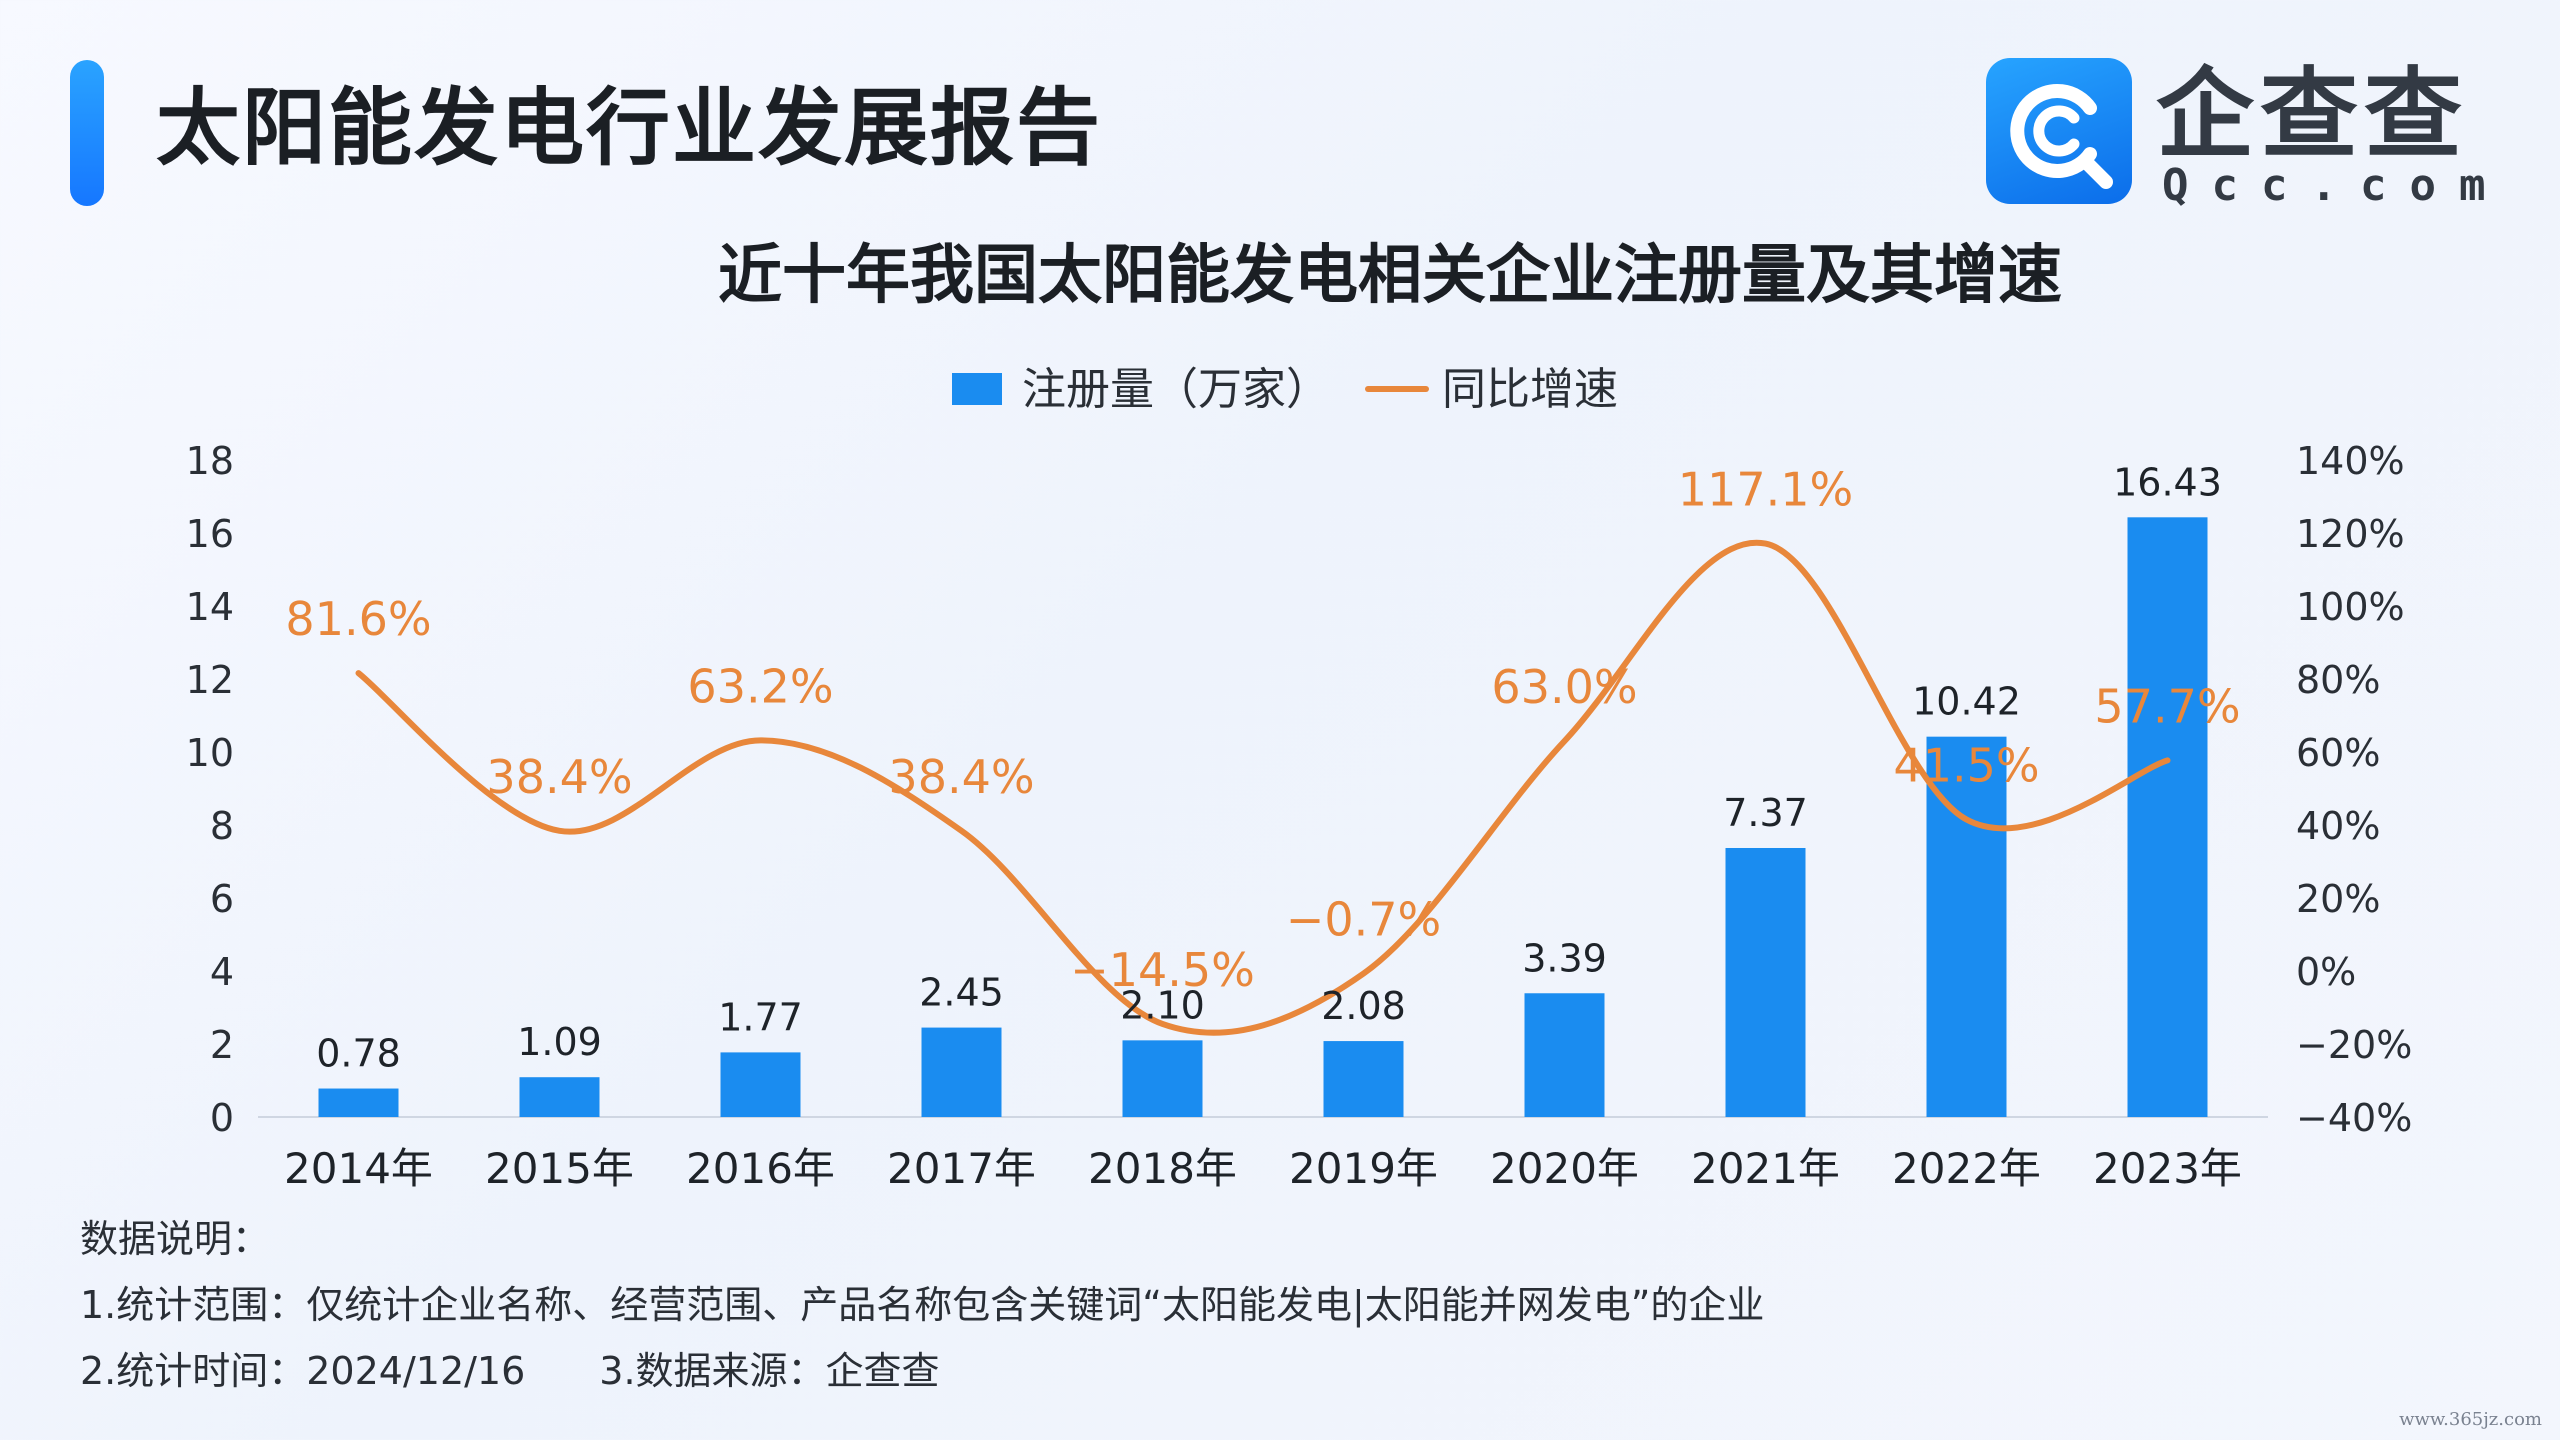  What do you see at coordinates (2338, 826) in the screenshot?
I see `y-right-tick: 40%` at bounding box center [2338, 826].